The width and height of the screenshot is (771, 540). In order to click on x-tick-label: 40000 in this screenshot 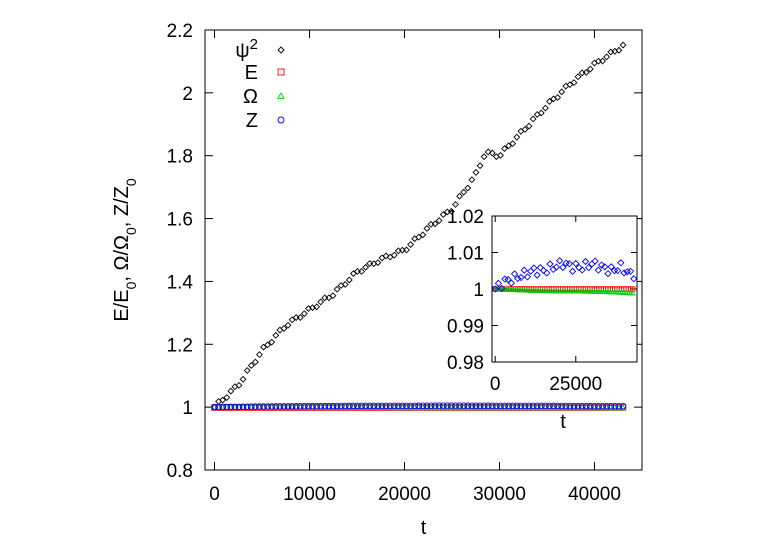, I will do `click(594, 494)`.